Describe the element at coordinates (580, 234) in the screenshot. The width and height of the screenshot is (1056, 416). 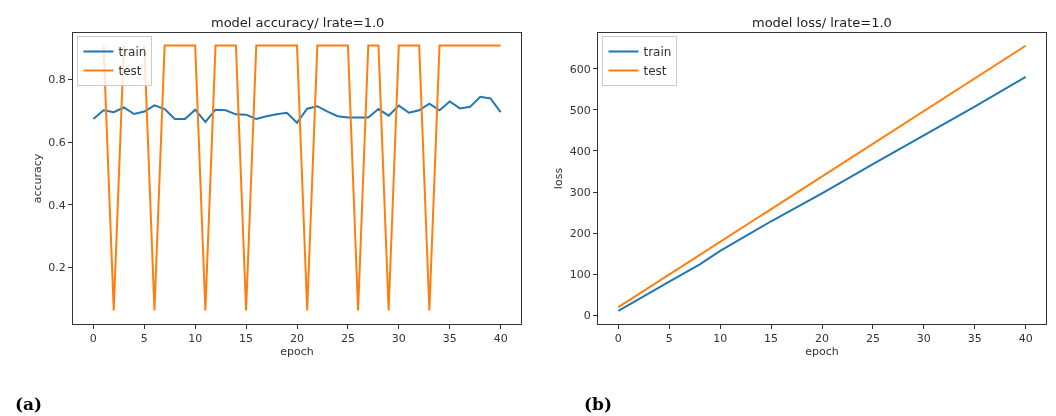
I see `y-tick-label: 200` at that location.